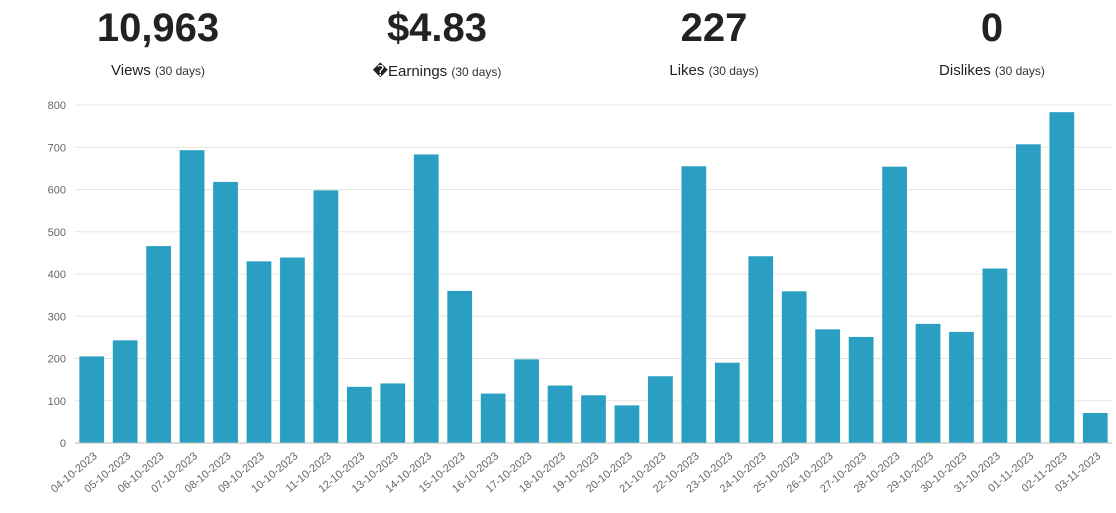 The image size is (1116, 513). I want to click on bar-12-10-2023, so click(359, 414).